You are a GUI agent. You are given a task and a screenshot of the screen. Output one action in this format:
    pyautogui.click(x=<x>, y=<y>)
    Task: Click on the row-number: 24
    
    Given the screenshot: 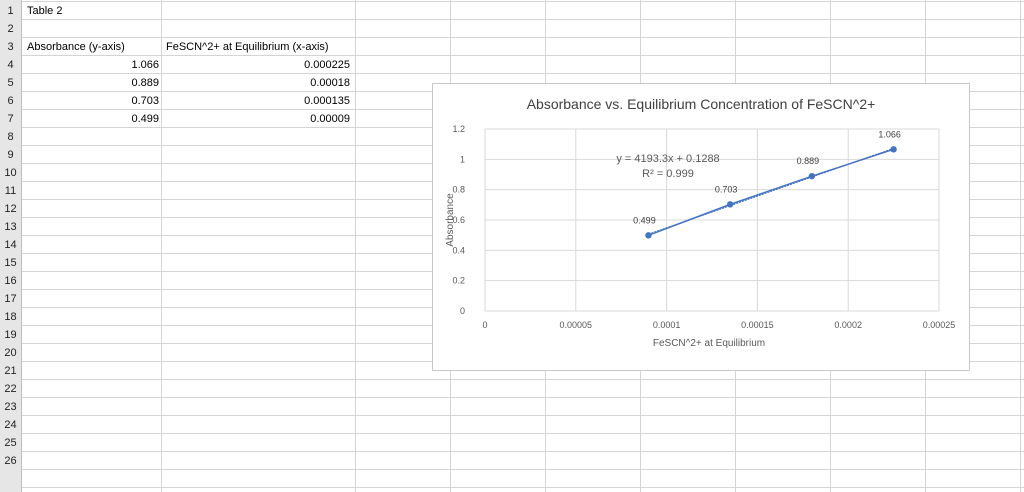 What is the action you would take?
    pyautogui.click(x=10, y=425)
    